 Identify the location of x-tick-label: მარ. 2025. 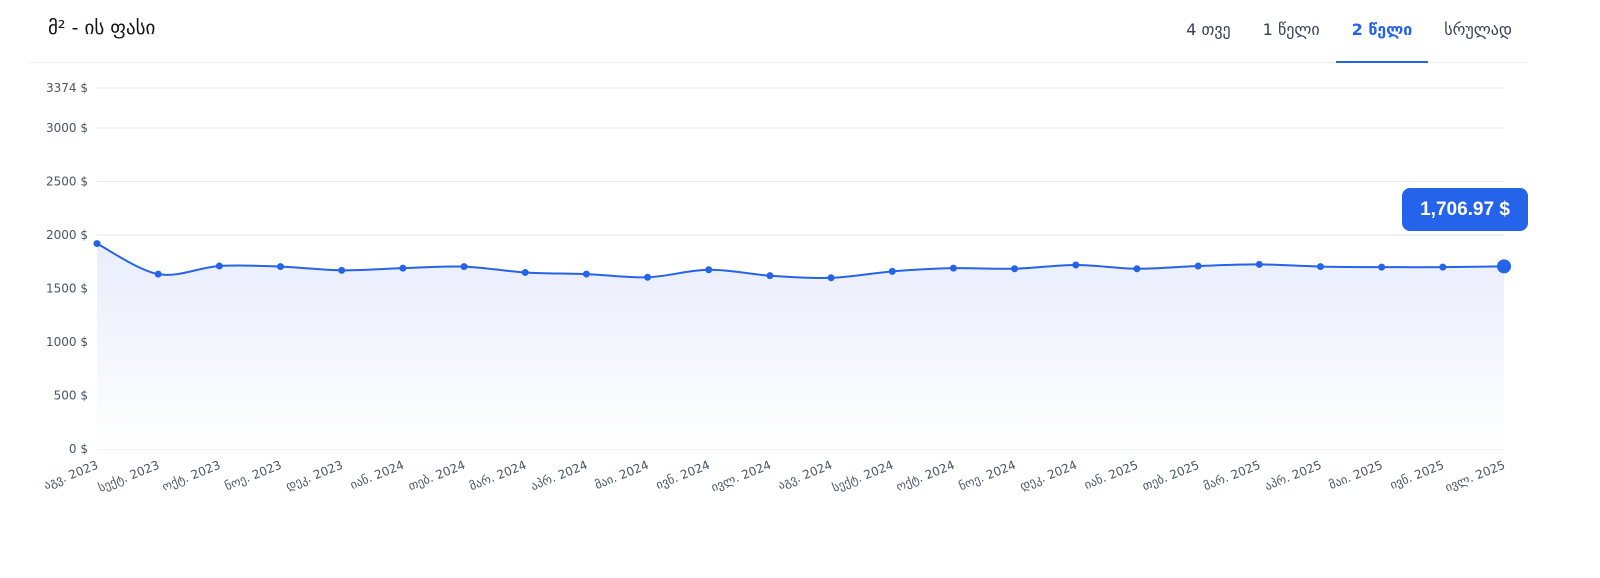
(1231, 475).